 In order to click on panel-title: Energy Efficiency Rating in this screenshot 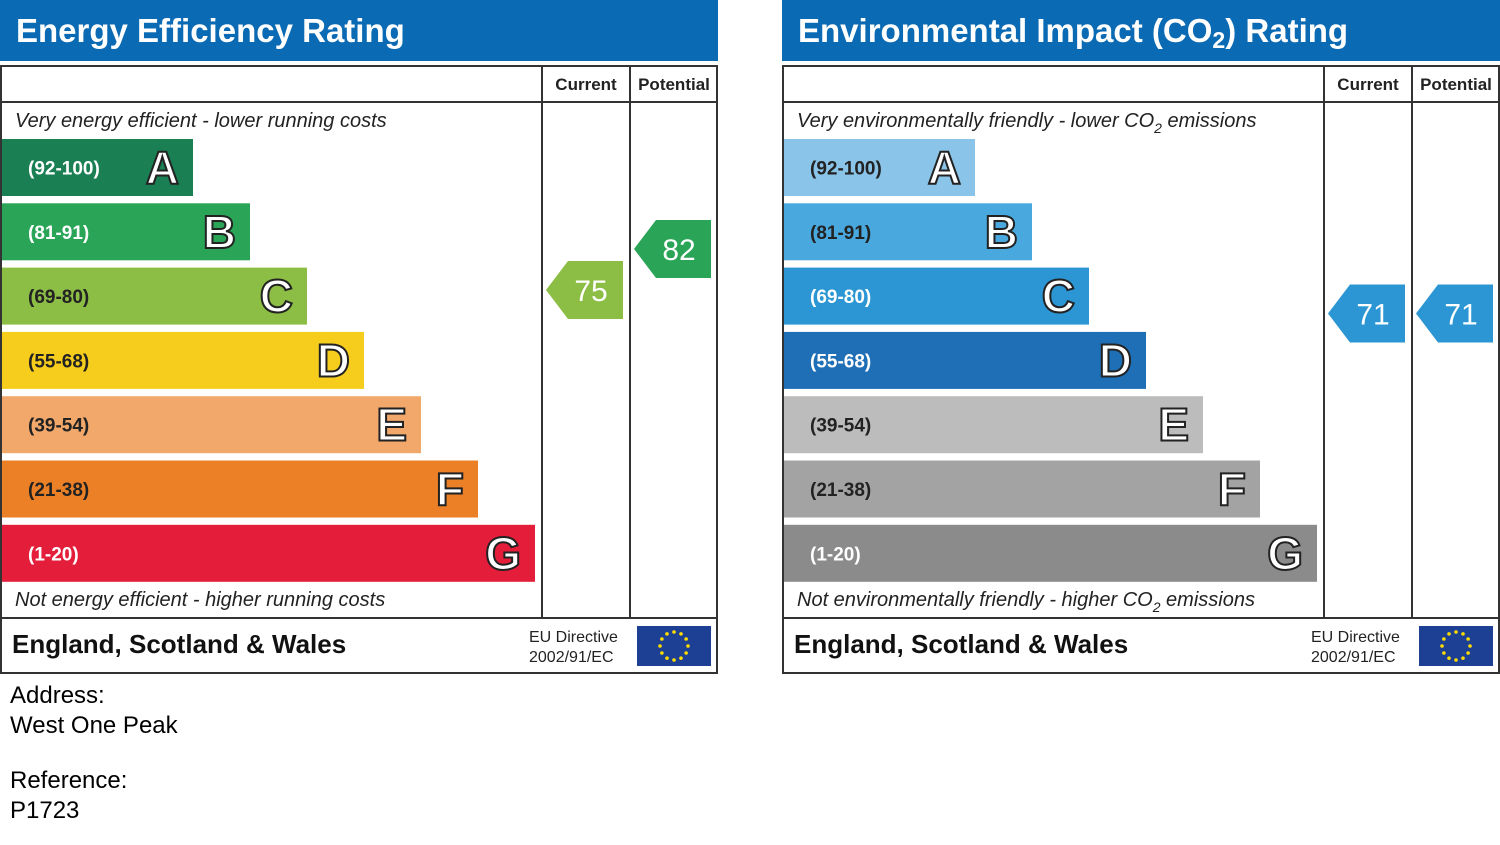, I will do `click(210, 30)`.